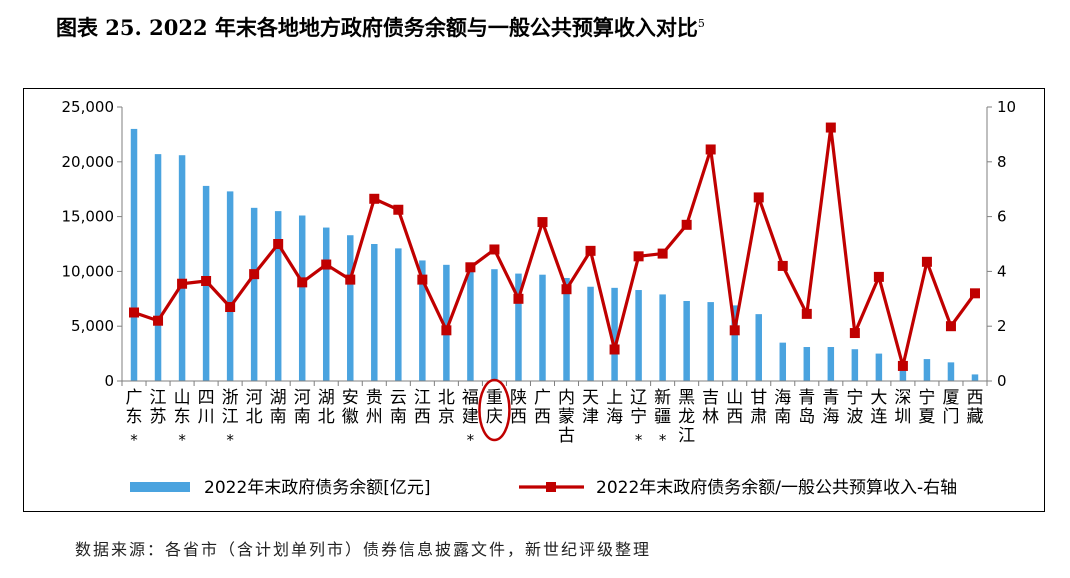 The height and width of the screenshot is (578, 1070). What do you see at coordinates (92, 326) in the screenshot?
I see `left-tick-label: 5,000` at bounding box center [92, 326].